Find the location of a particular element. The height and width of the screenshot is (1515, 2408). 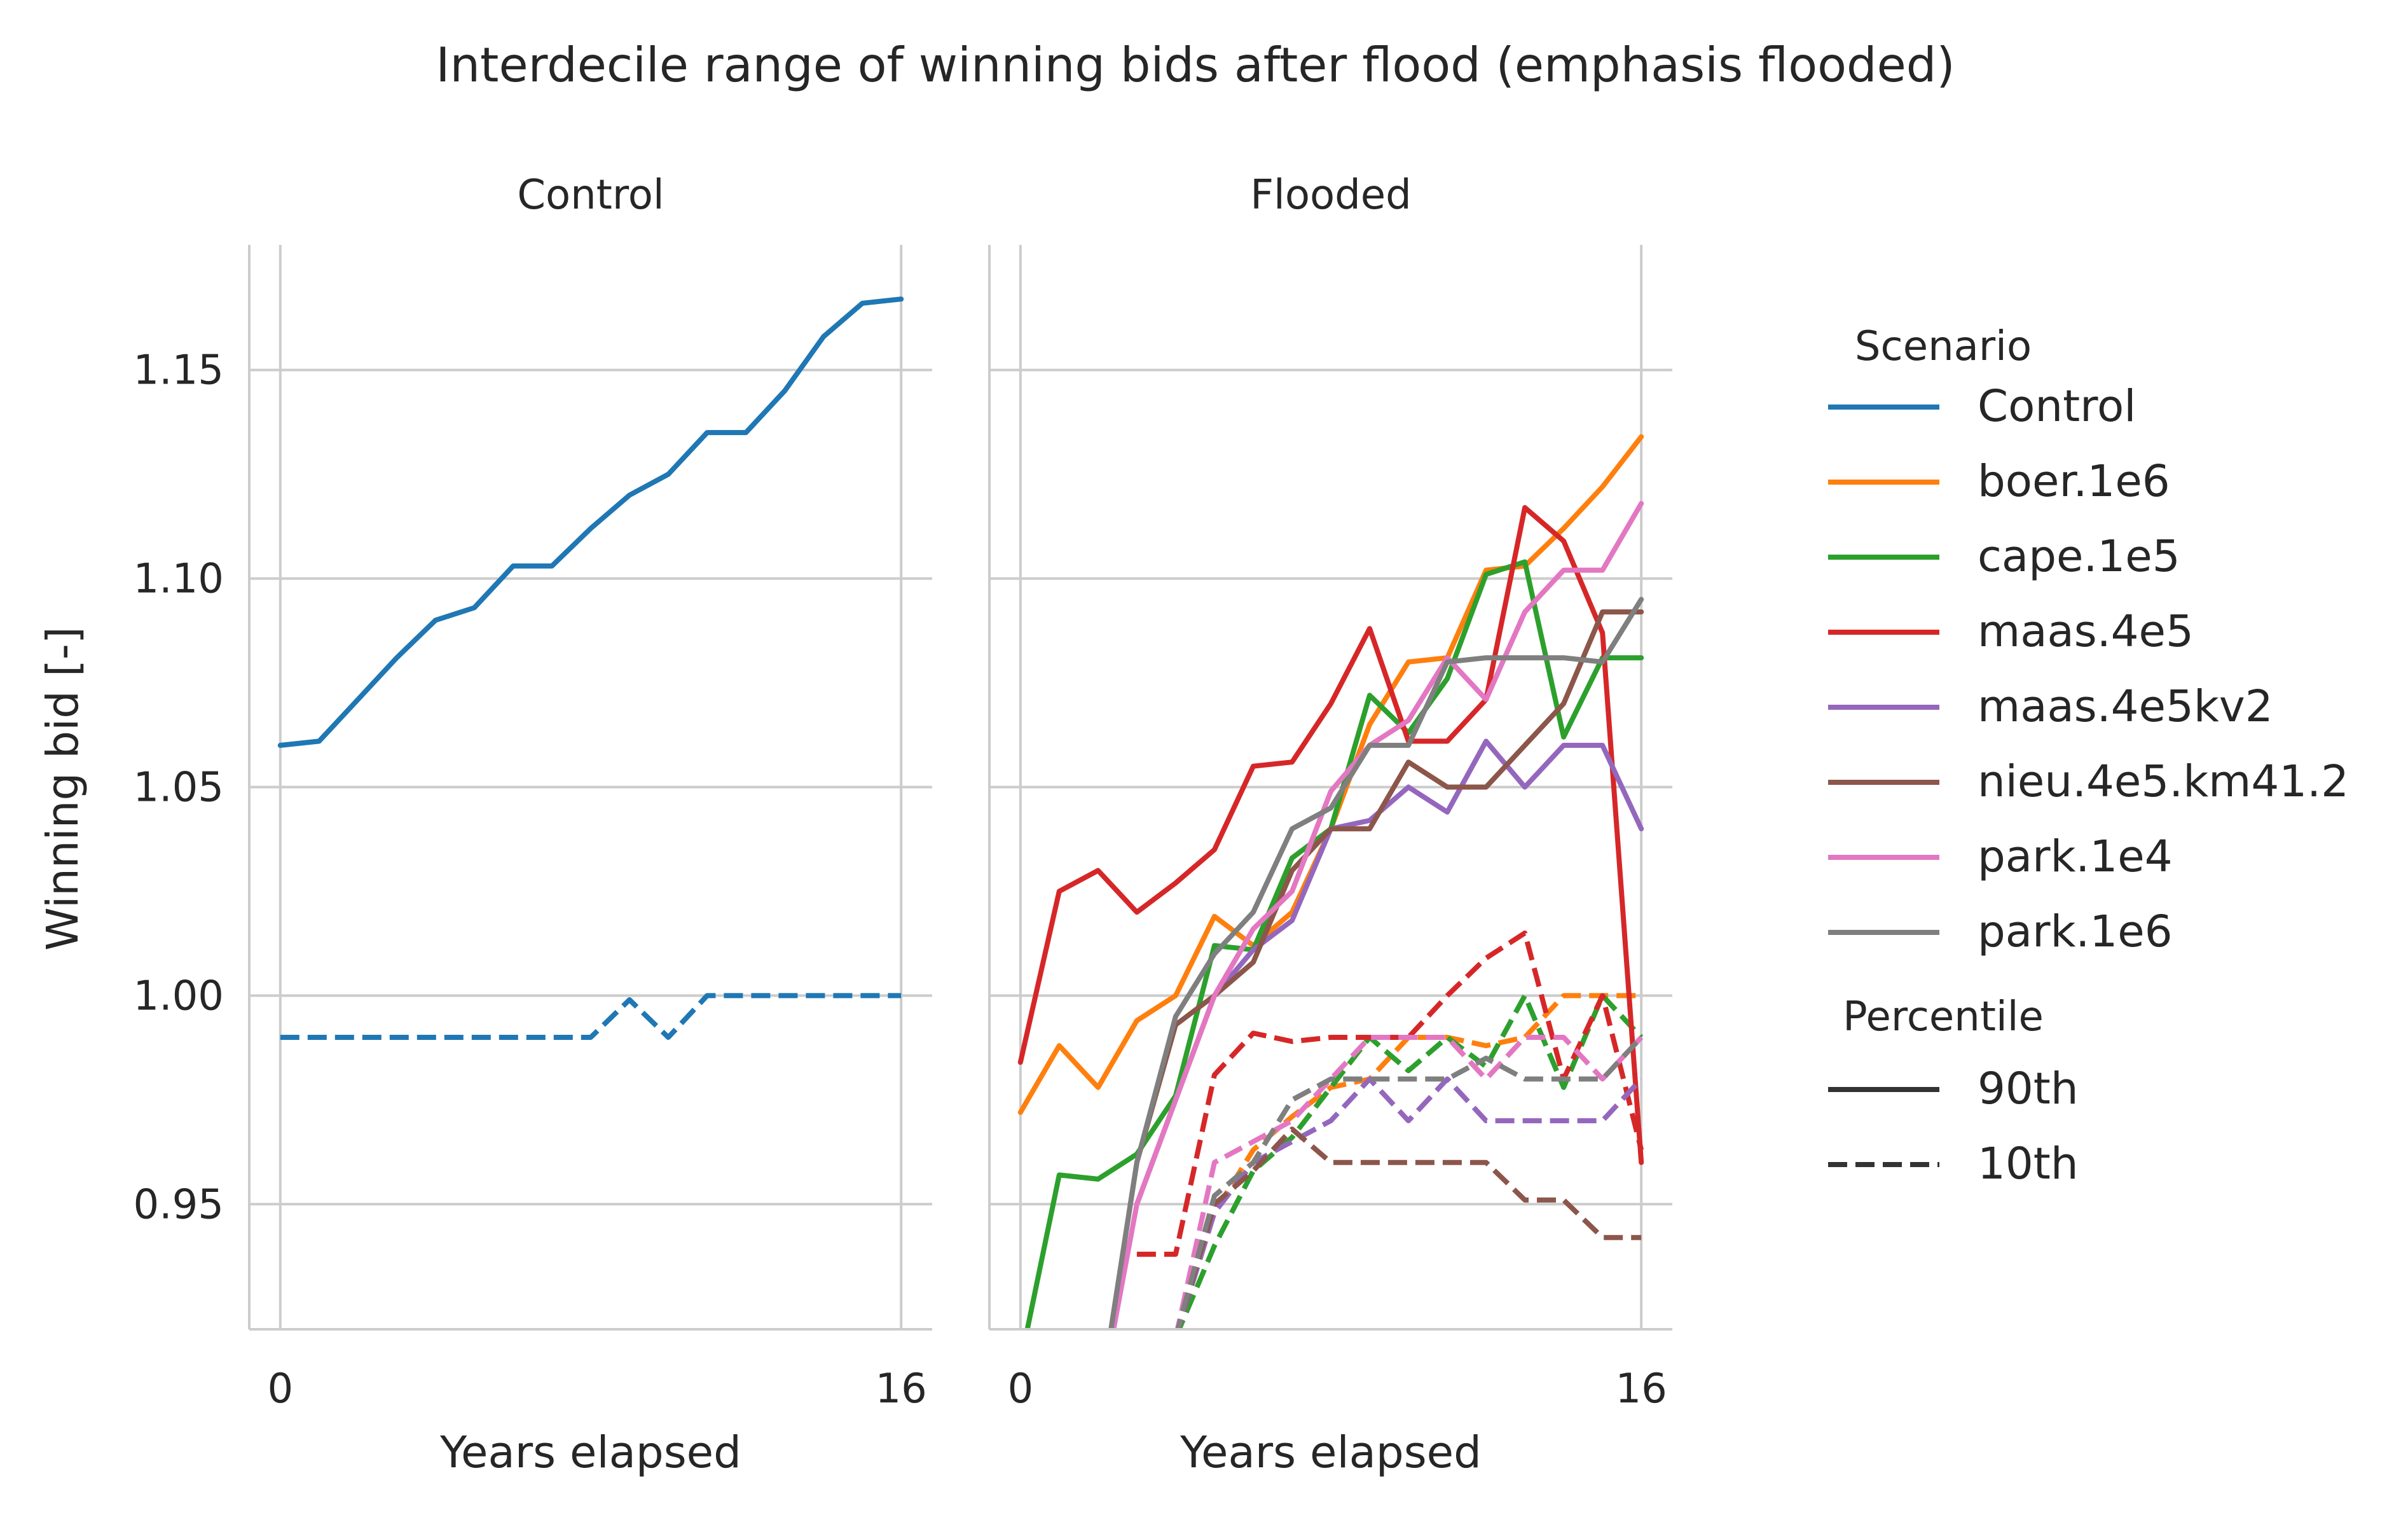

y-tick-label: 1.05 is located at coordinates (179, 788).